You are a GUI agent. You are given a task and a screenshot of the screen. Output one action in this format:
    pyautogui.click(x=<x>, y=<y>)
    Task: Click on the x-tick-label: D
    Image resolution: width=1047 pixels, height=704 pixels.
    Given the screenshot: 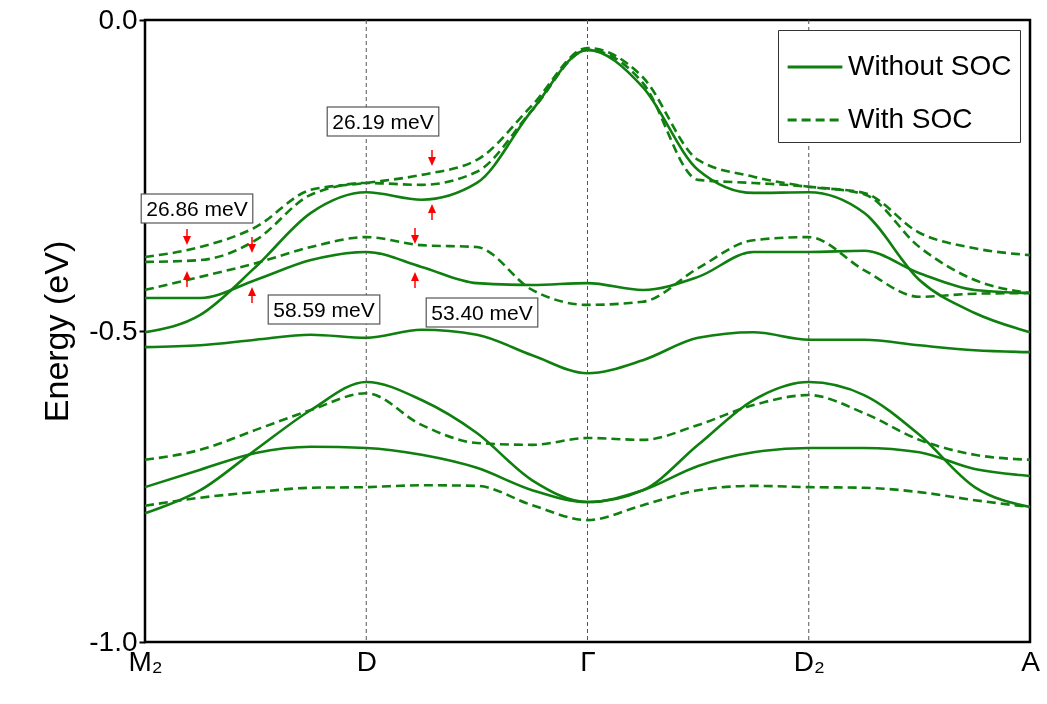 What is the action you would take?
    pyautogui.click(x=366, y=661)
    